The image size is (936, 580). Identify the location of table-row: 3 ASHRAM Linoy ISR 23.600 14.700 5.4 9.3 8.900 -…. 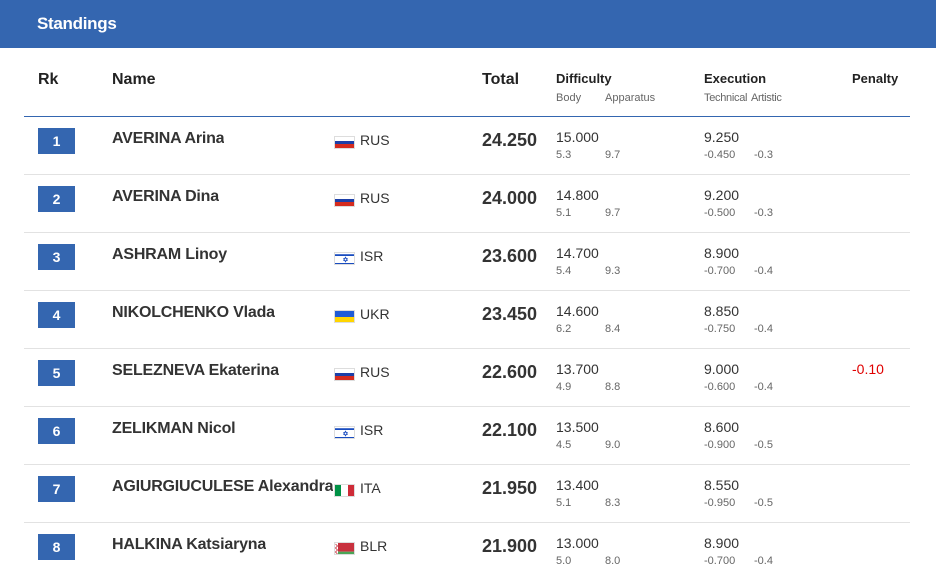
(468, 262).